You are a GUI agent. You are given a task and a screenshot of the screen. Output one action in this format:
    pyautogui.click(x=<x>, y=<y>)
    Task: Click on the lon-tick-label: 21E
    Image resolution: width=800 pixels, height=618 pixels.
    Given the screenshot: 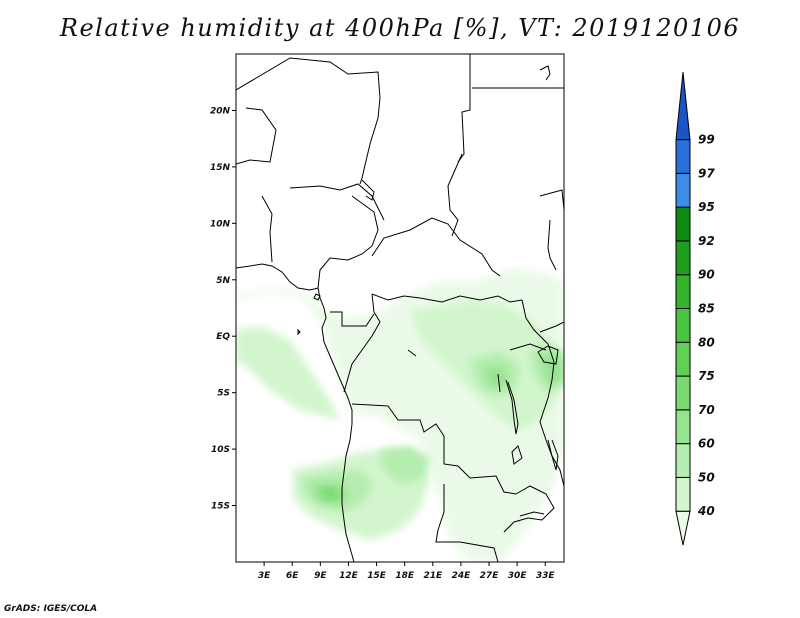 What is the action you would take?
    pyautogui.click(x=433, y=576)
    